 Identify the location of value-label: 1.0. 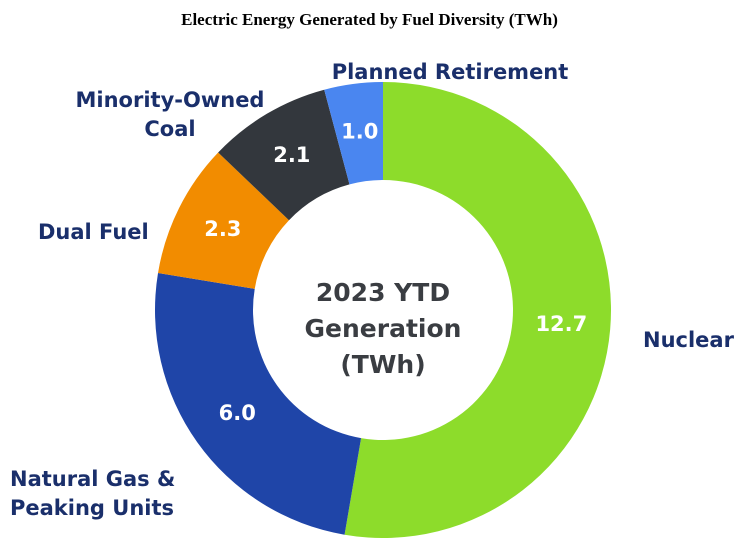
(359, 132).